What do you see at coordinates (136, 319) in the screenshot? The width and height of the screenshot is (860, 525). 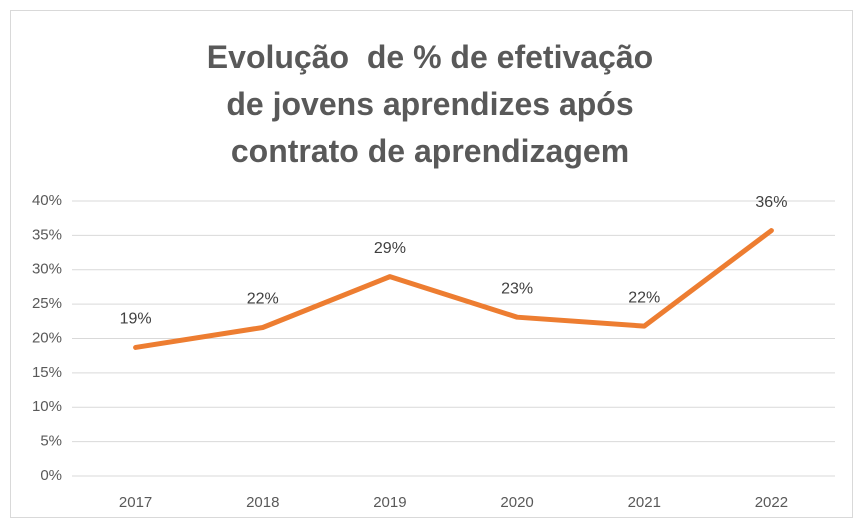 I see `data-label: 19%` at bounding box center [136, 319].